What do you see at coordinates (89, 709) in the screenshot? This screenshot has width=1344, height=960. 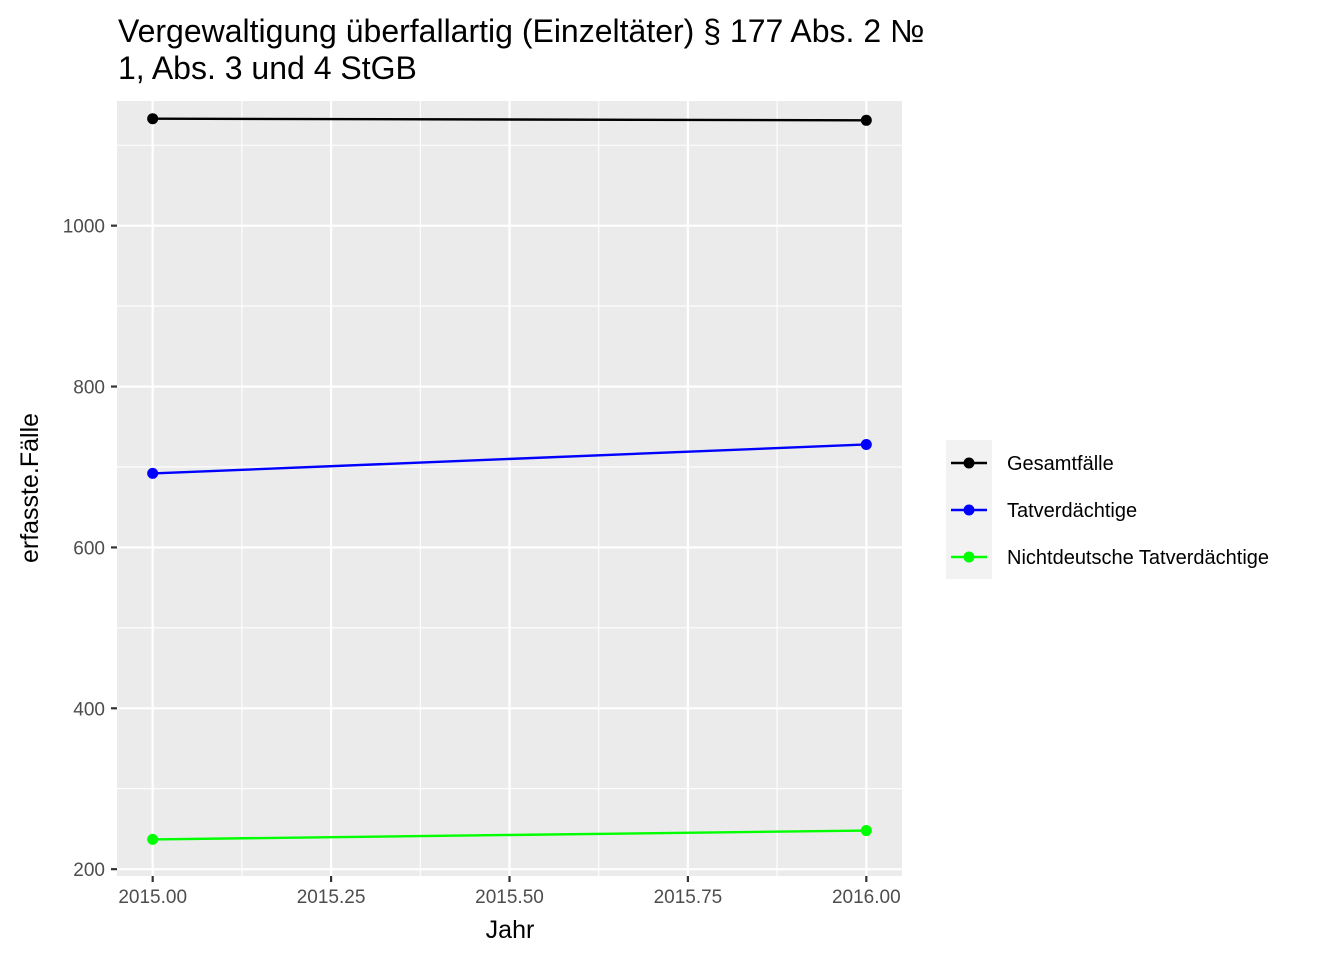 I see `y-tick-label: 400` at bounding box center [89, 709].